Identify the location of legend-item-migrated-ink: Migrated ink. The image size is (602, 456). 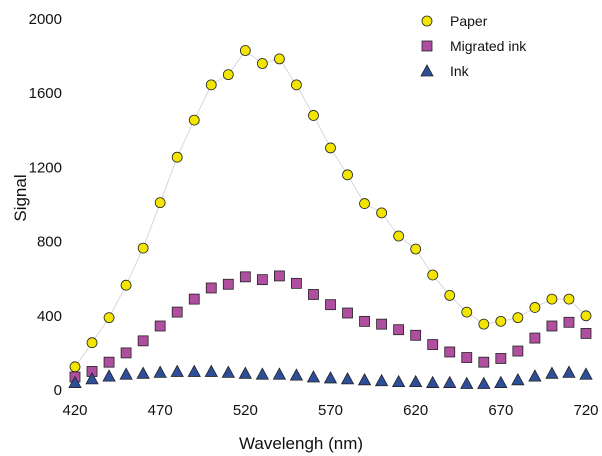
(474, 46).